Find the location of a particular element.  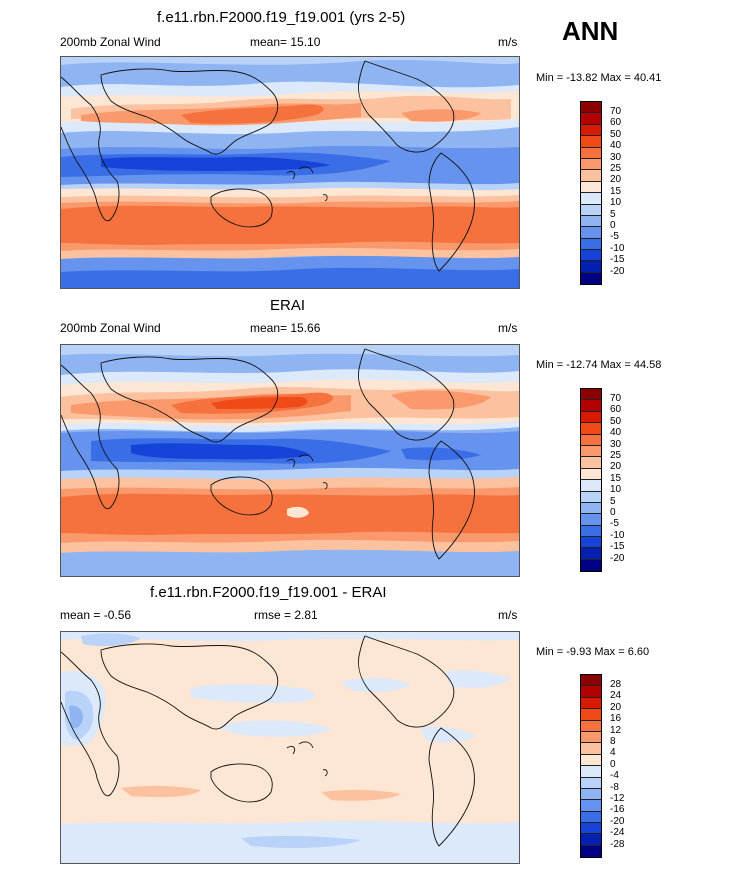

panel-3-title: f.e11.rbn.F2000.f19_f19.001 - ERAI is located at coordinates (268, 592).